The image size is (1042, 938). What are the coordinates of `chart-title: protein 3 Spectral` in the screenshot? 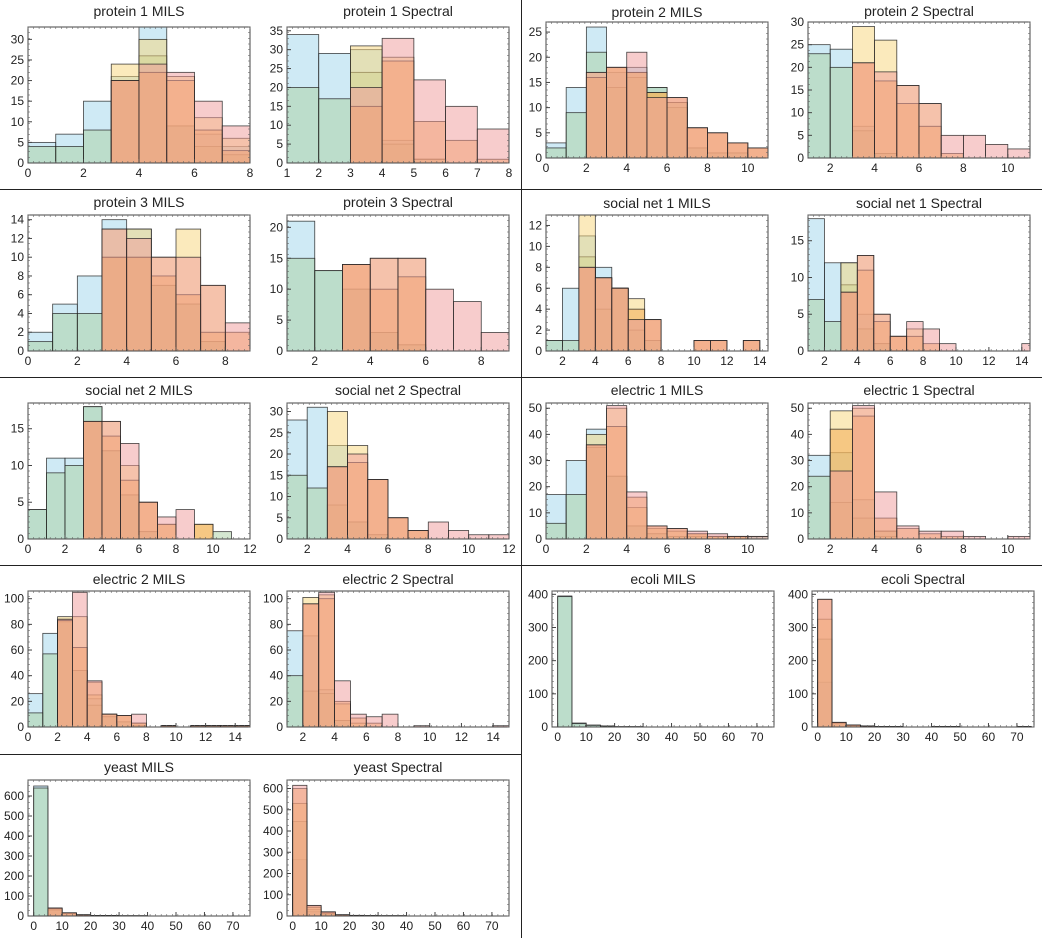 It's located at (398, 202).